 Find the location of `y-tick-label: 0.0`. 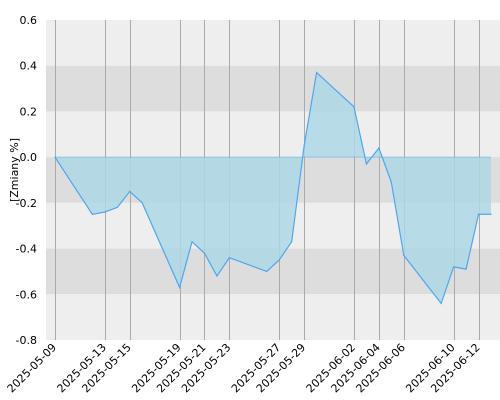

y-tick-label: 0.0 is located at coordinates (29, 157).